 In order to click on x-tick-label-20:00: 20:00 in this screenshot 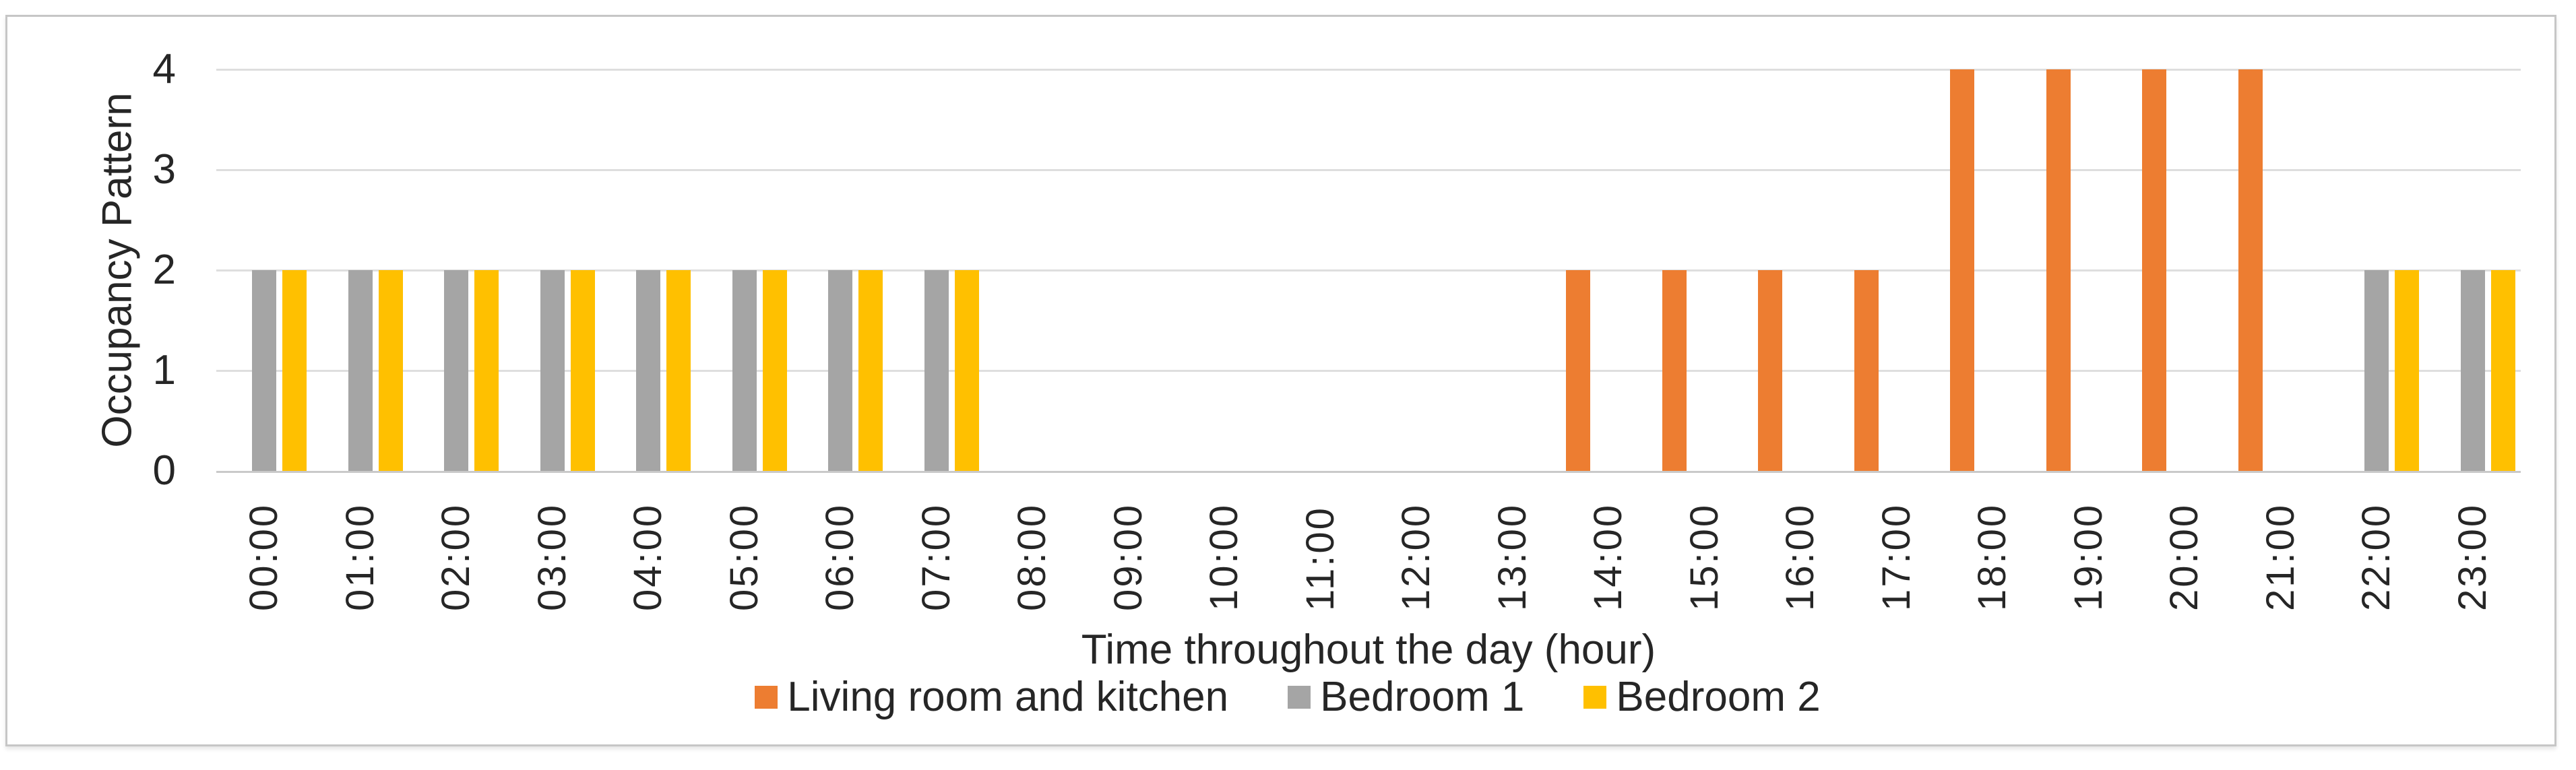, I will do `click(2184, 557)`.